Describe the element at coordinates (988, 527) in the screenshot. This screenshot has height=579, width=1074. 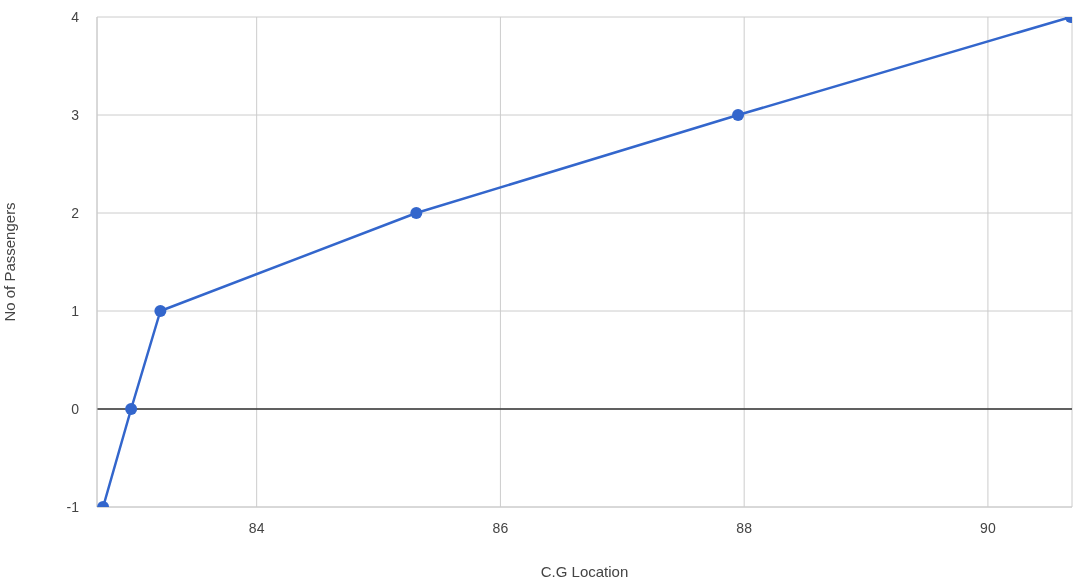
I see `x-tick-label: 90` at that location.